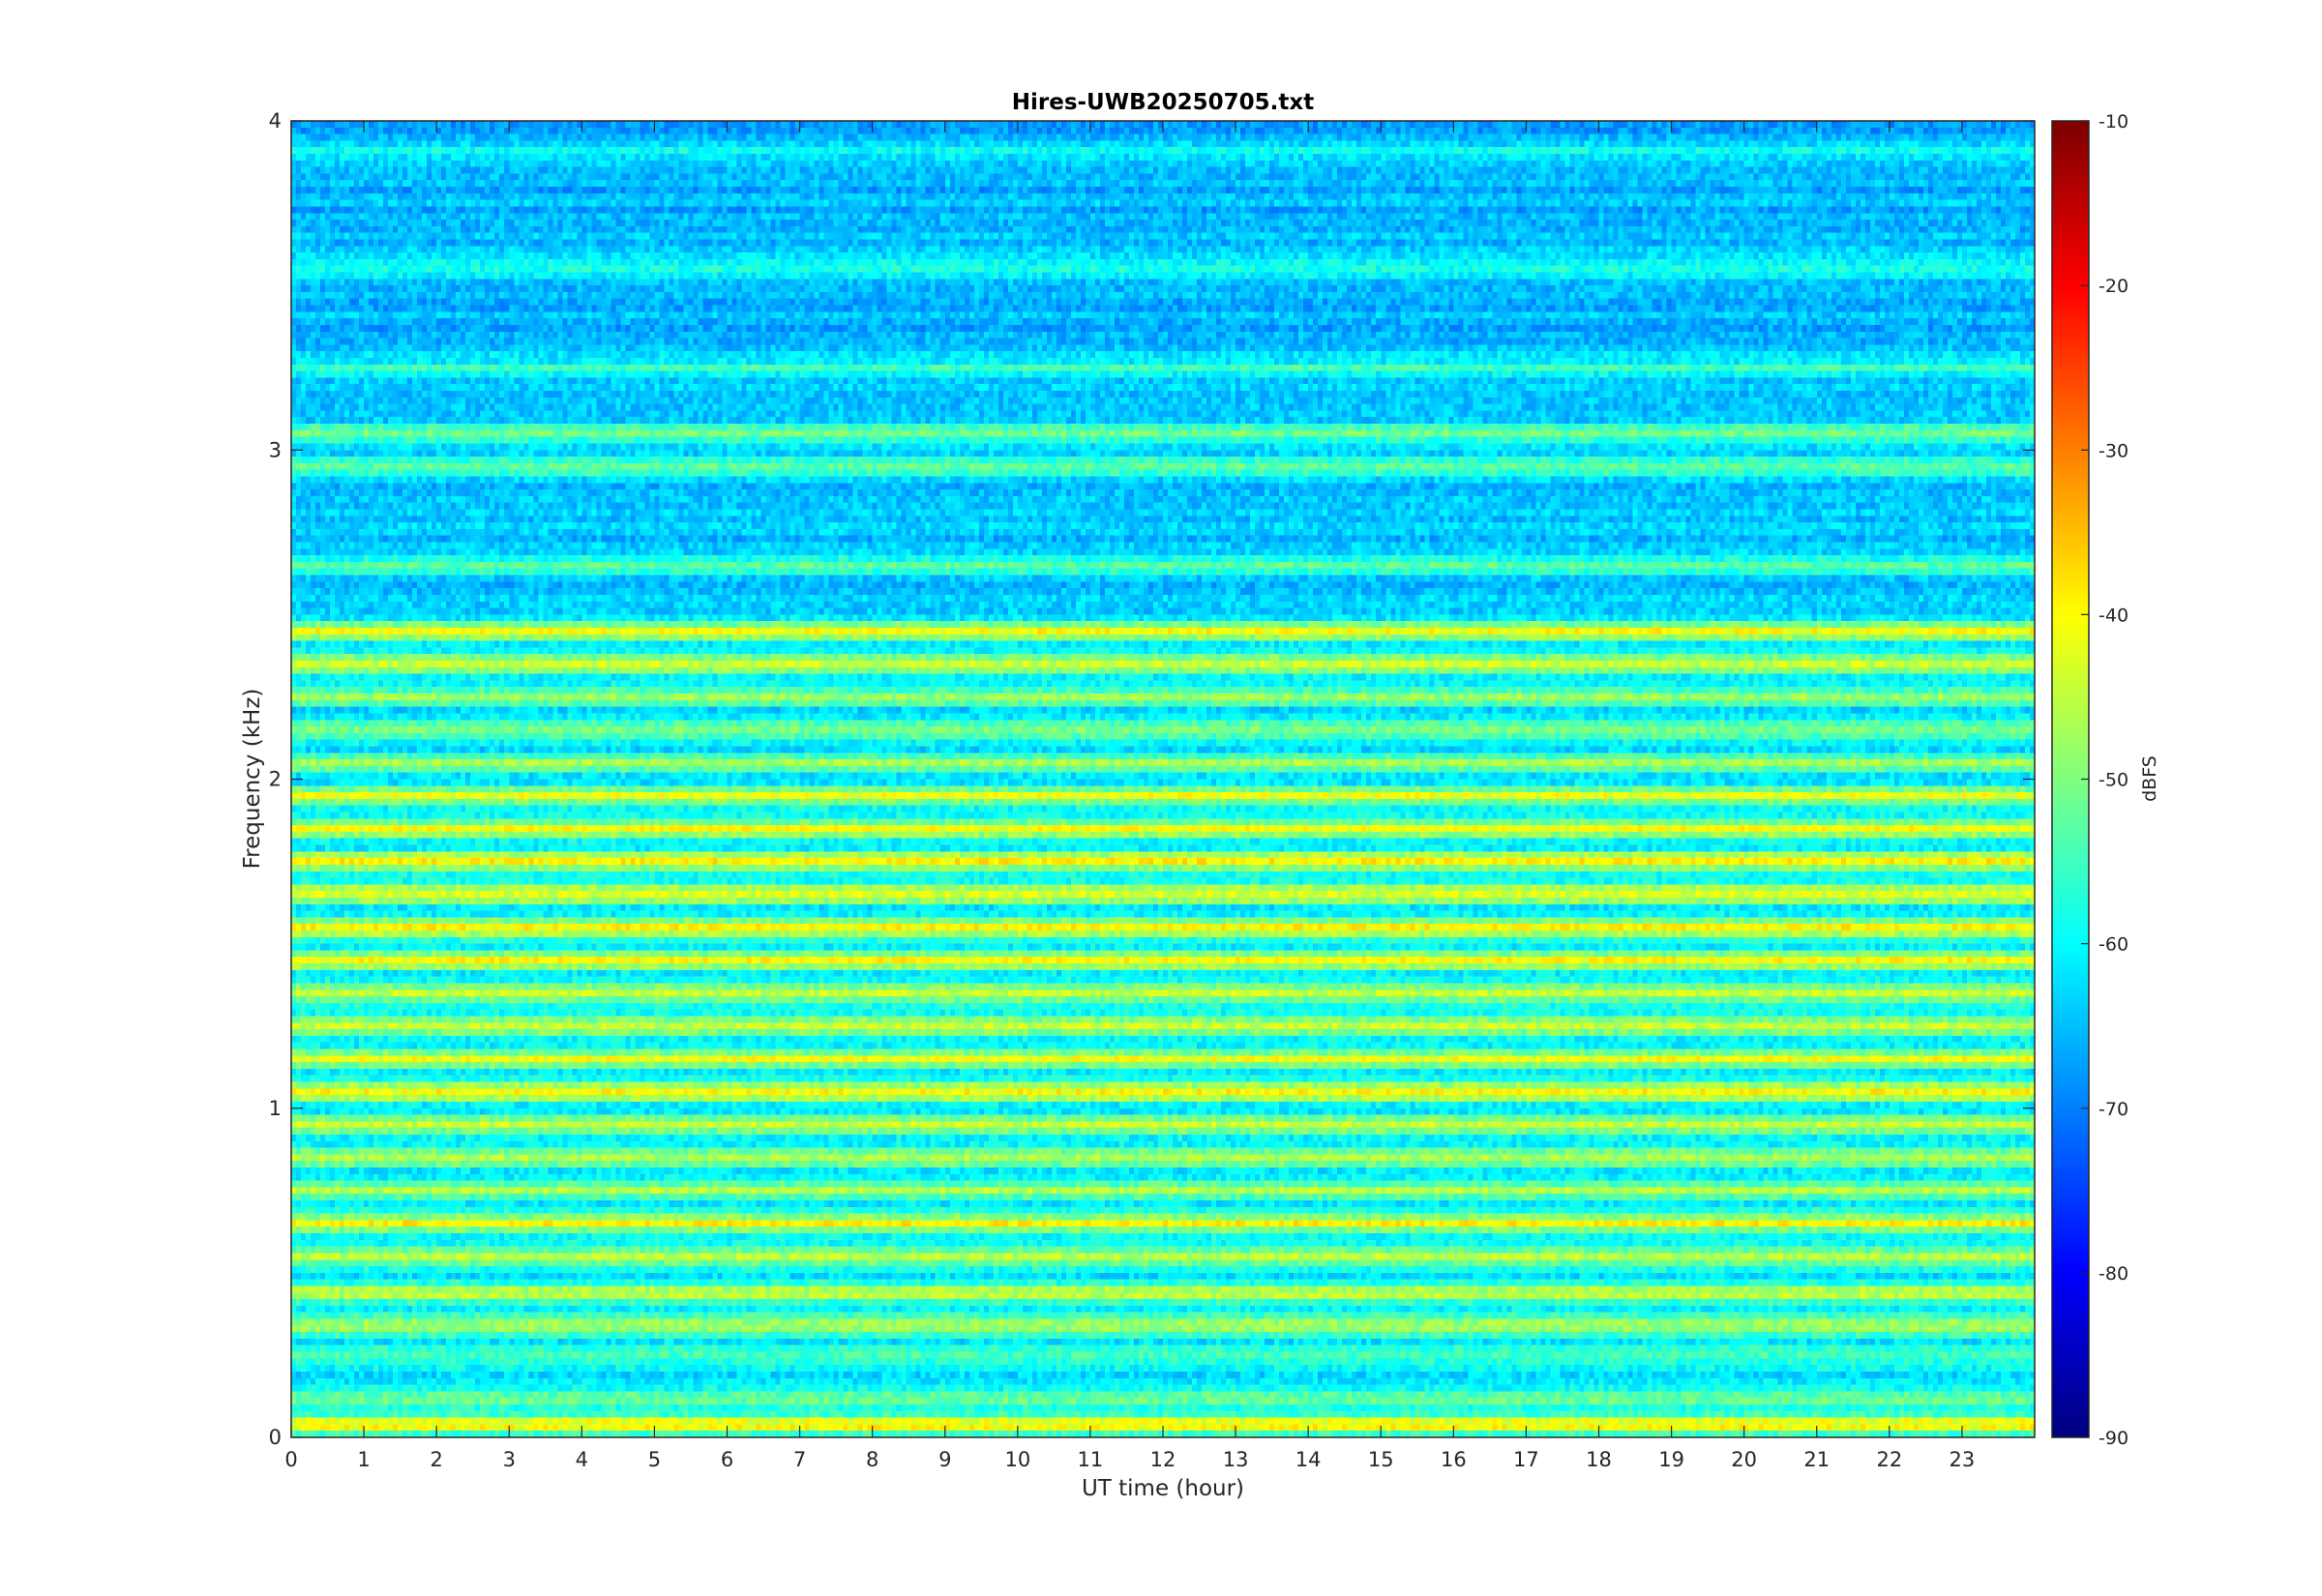 This screenshot has height=1596, width=2322. Describe the element at coordinates (2113, 450) in the screenshot. I see `colorbar-tick-label: -30` at that location.